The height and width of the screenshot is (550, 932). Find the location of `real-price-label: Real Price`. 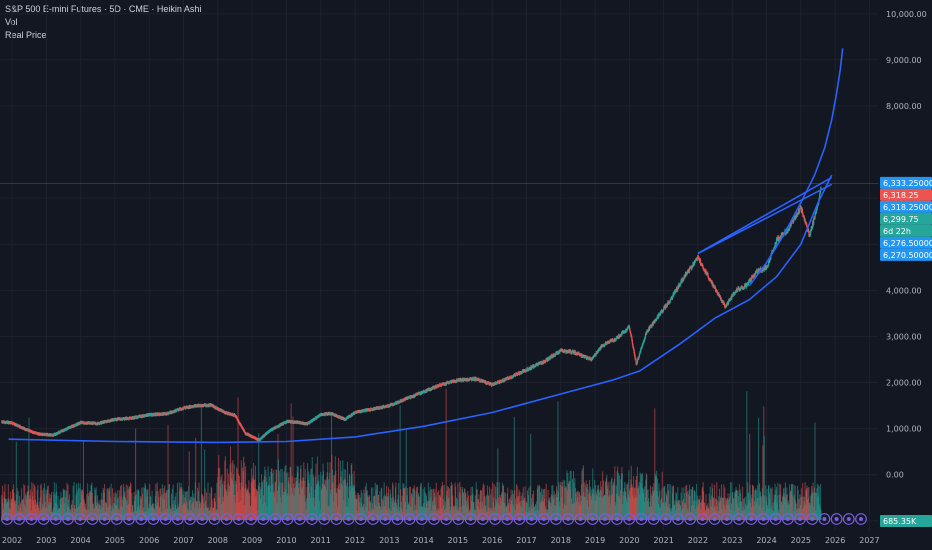

real-price-label: Real Price is located at coordinates (26, 35).